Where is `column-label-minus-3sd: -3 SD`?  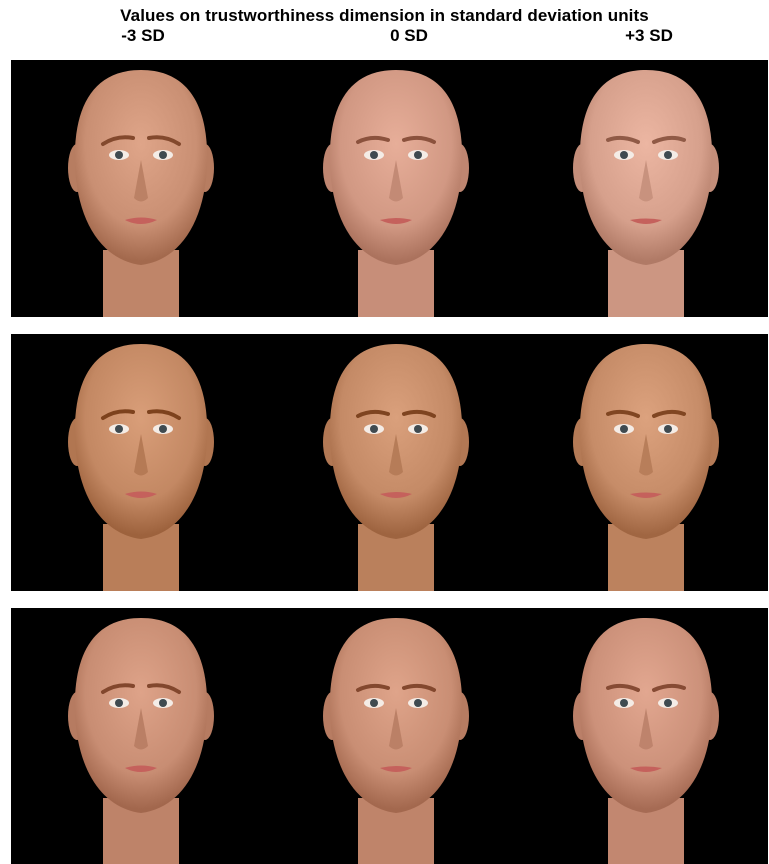 column-label-minus-3sd: -3 SD is located at coordinates (143, 35).